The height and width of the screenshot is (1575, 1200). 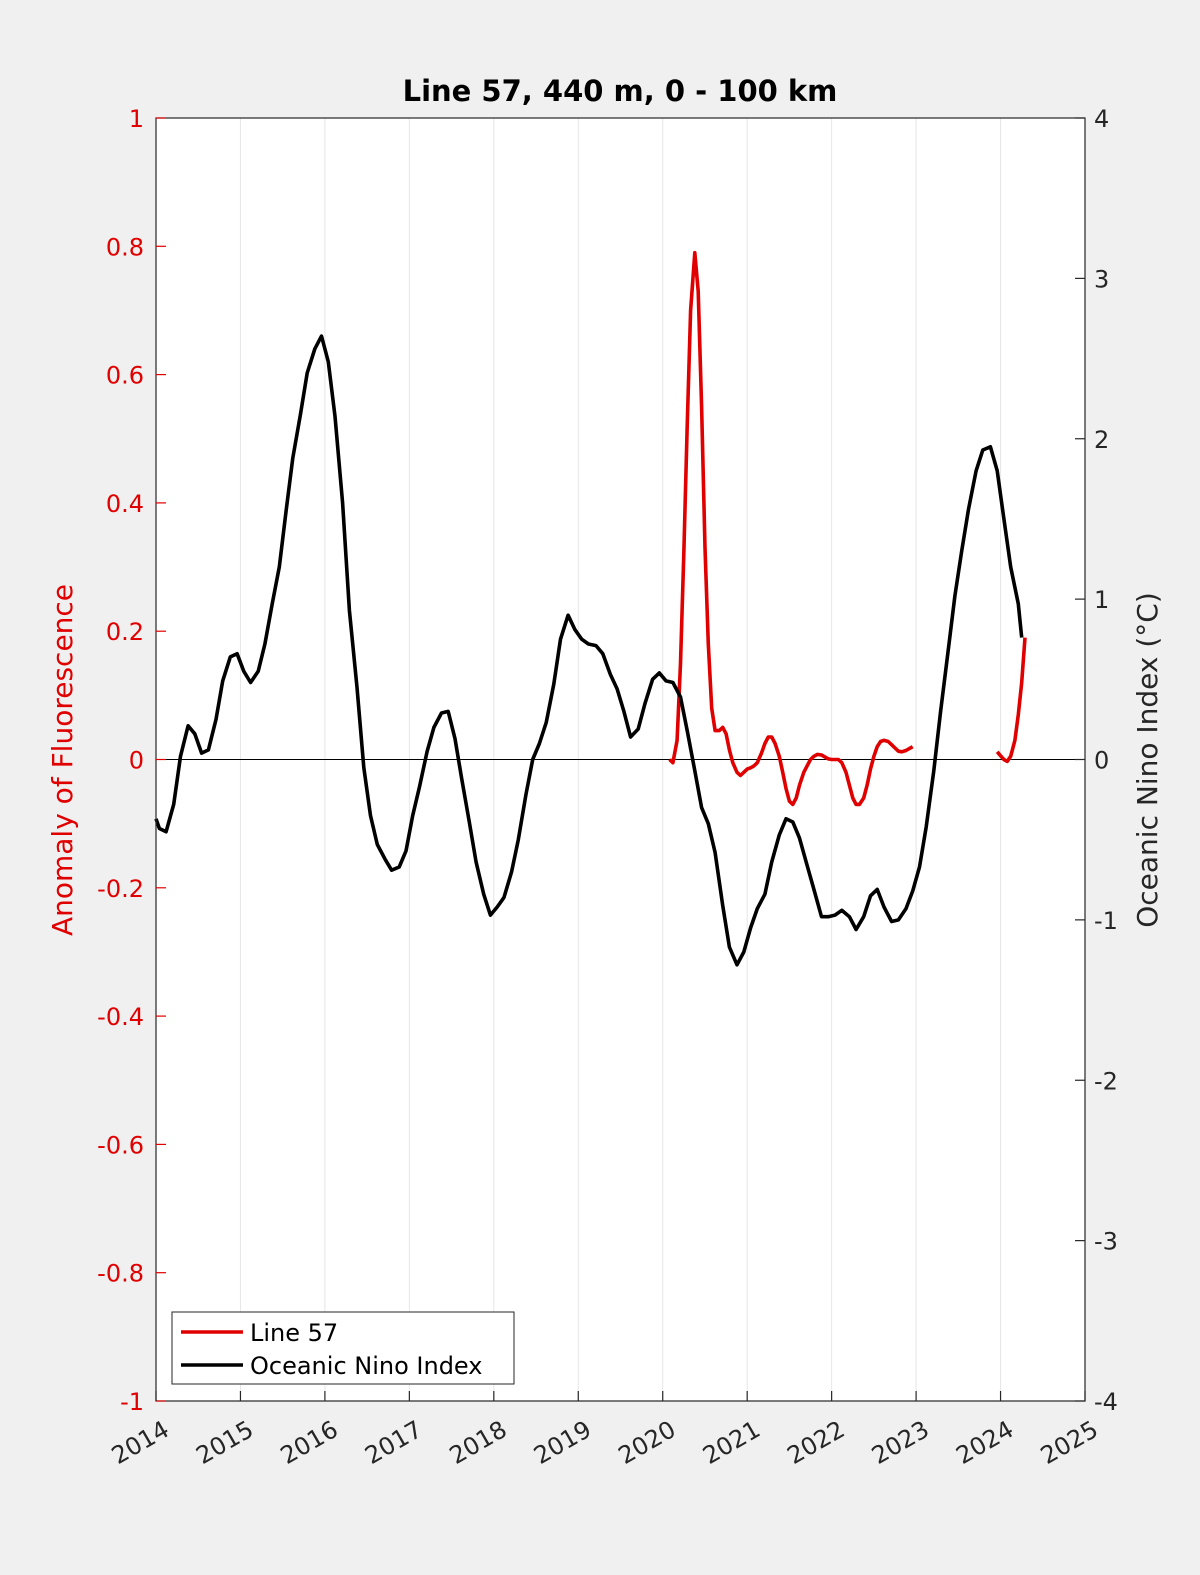 What do you see at coordinates (1101, 440) in the screenshot?
I see `right-tick-label: 2` at bounding box center [1101, 440].